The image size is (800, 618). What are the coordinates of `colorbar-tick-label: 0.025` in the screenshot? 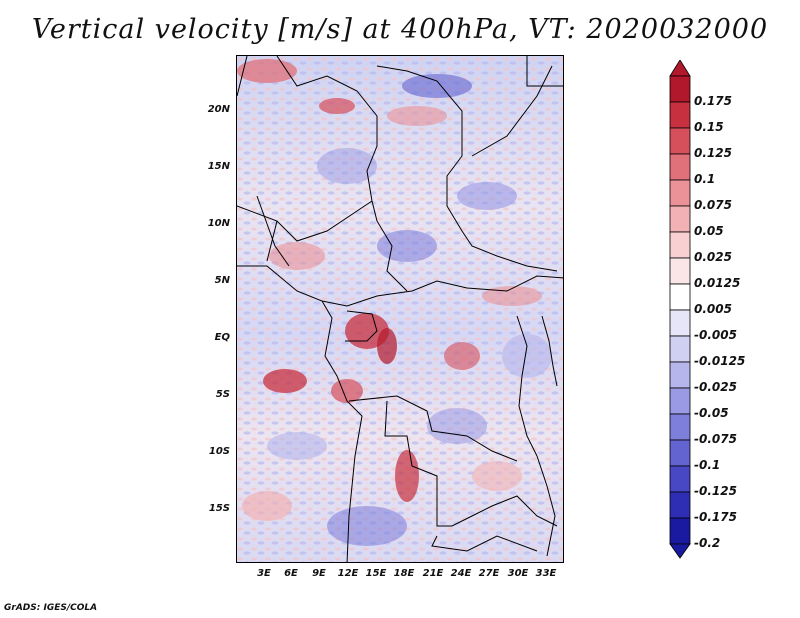 It's located at (713, 257).